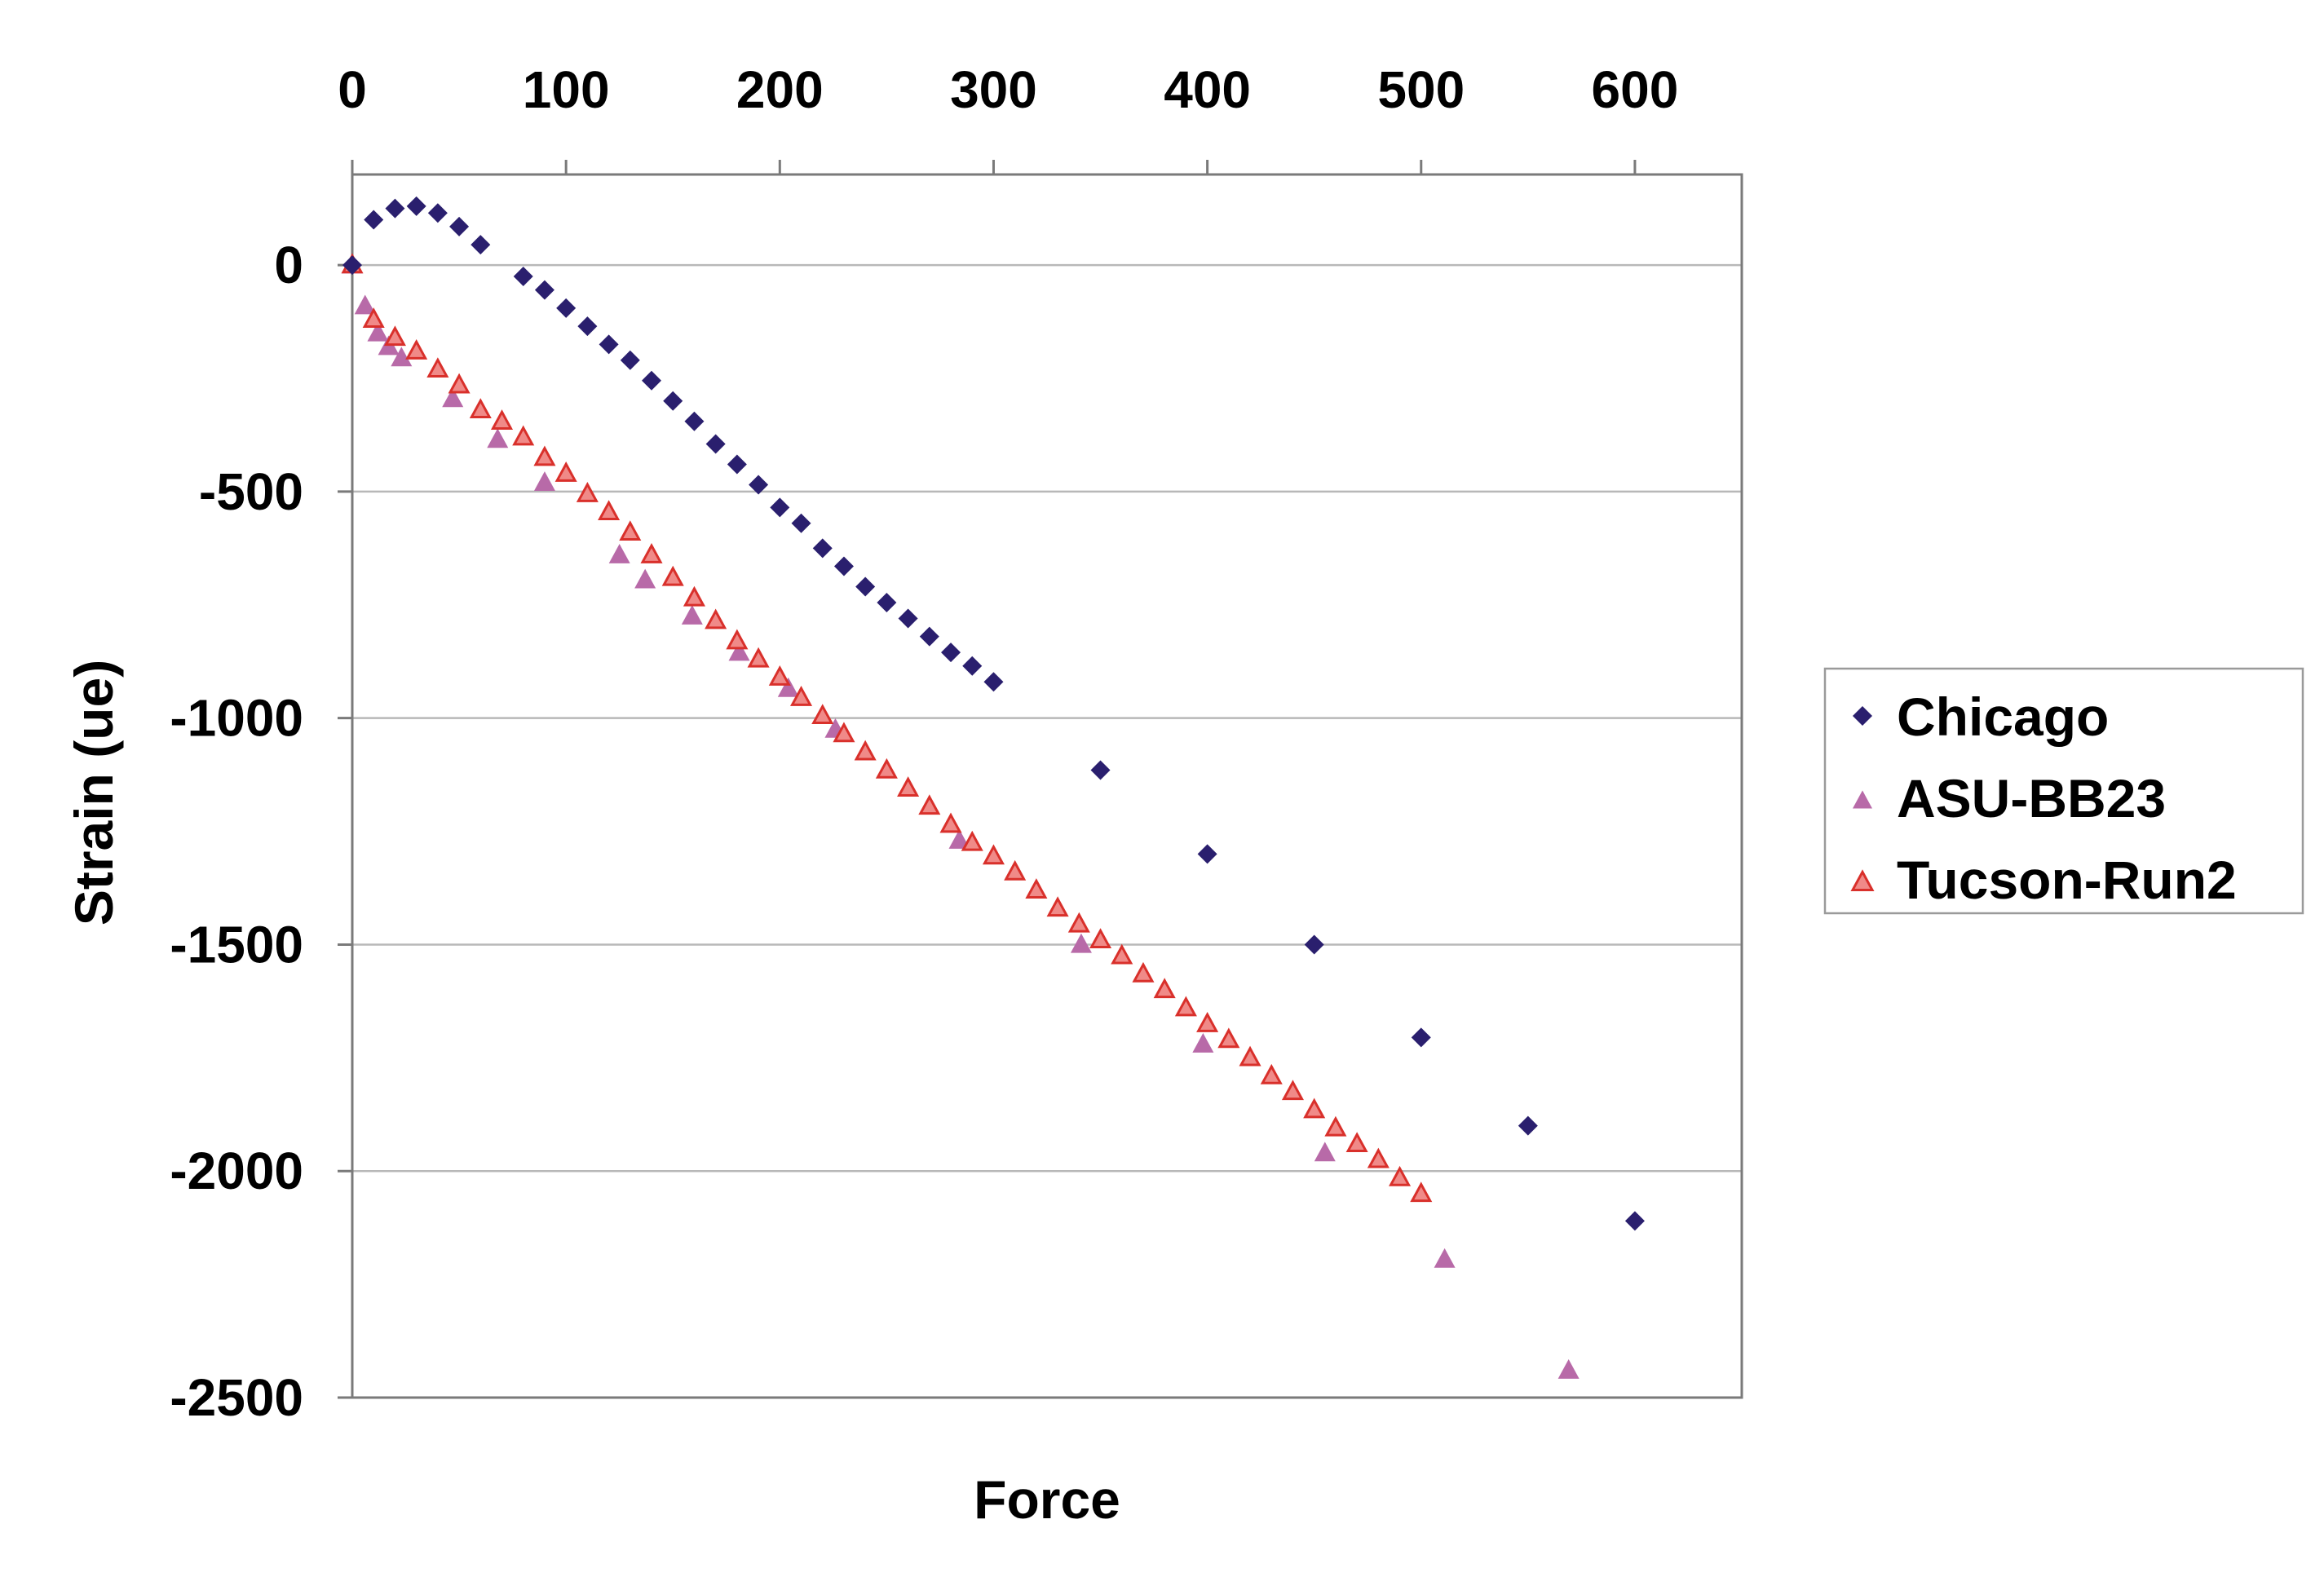 The image size is (2324, 1590). I want to click on legend-label-asu-bb23: ASU-BB23, so click(2032, 798).